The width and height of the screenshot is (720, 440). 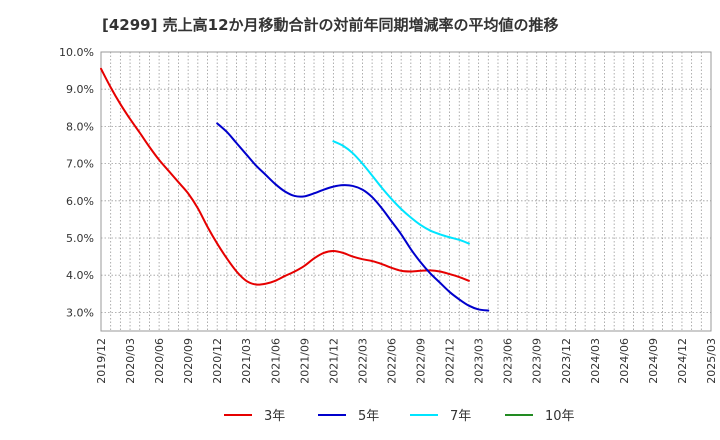 What do you see at coordinates (711, 361) in the screenshot?
I see `x-tick-label: 2025/03` at bounding box center [711, 361].